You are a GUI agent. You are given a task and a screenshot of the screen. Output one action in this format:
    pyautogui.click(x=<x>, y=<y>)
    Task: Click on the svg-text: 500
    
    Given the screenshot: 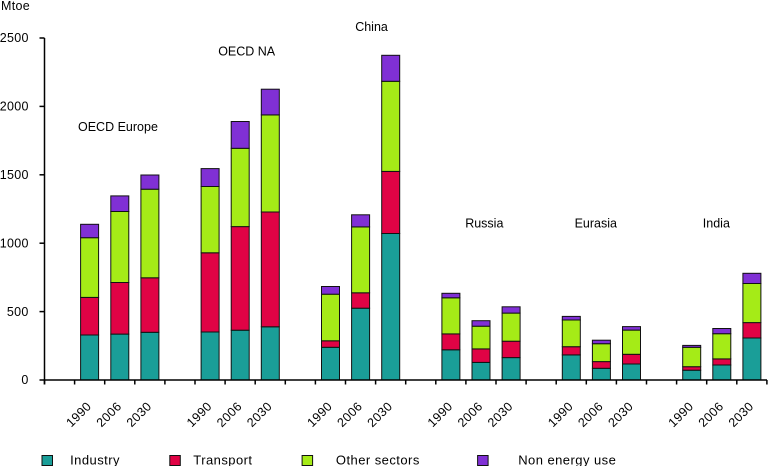 What is the action you would take?
    pyautogui.click(x=18, y=312)
    